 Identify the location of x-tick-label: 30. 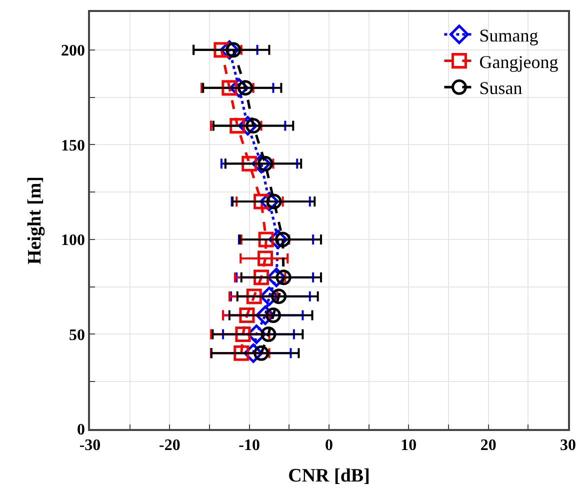
(568, 445).